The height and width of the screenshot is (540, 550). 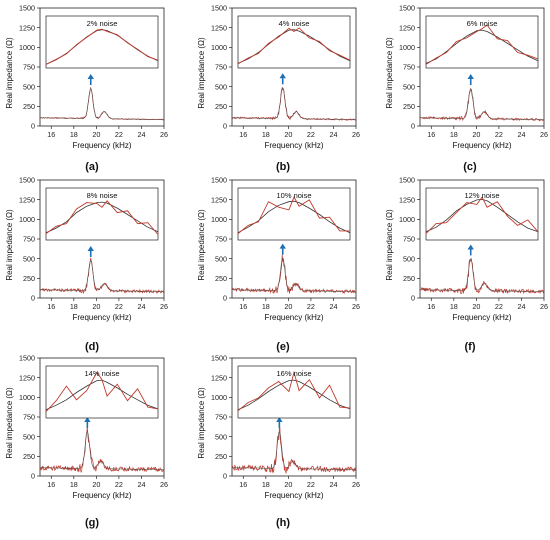 What do you see at coordinates (283, 167) in the screenshot?
I see `panel-label: (b)` at bounding box center [283, 167].